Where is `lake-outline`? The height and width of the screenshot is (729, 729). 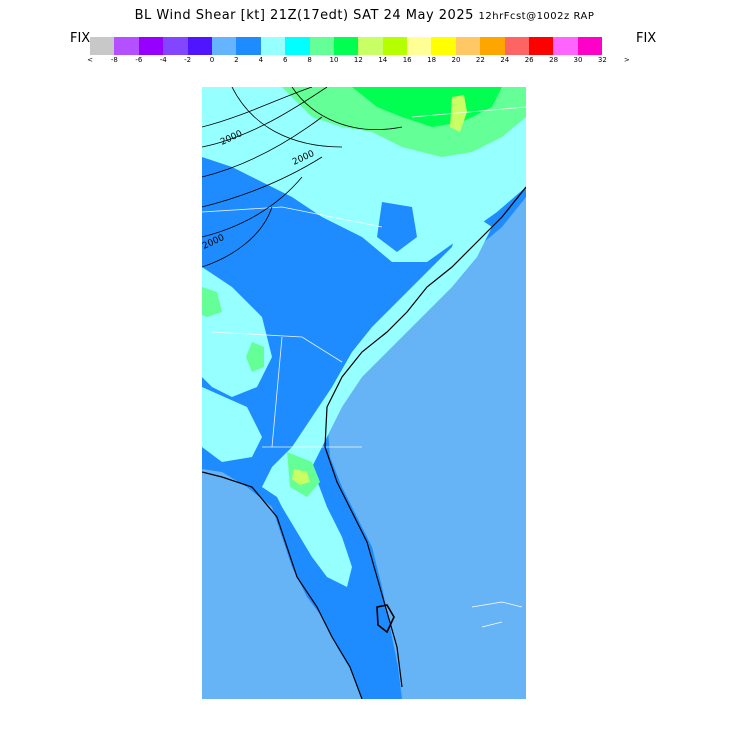 lake-outline is located at coordinates (385, 619).